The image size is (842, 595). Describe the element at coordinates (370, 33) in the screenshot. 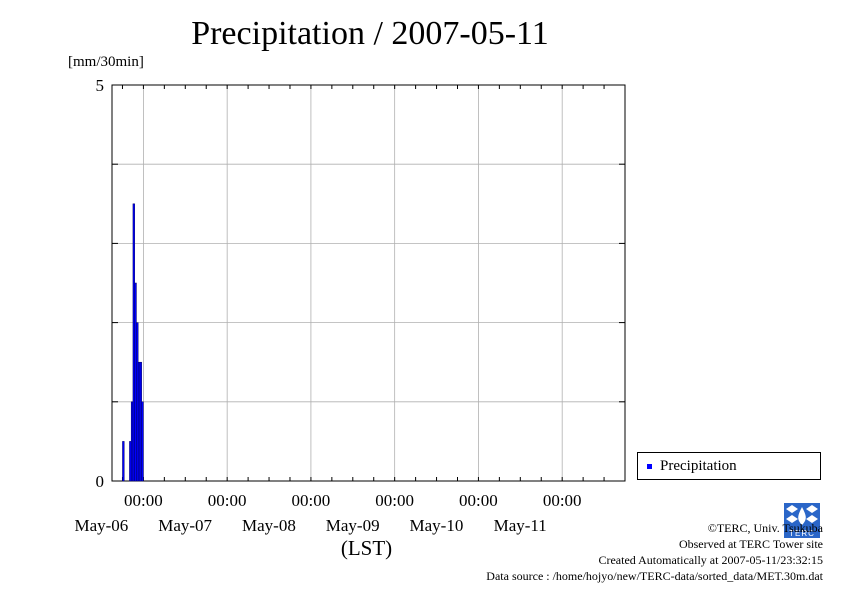

I see `chart-title: Precipitation / 2007-05-11` at that location.